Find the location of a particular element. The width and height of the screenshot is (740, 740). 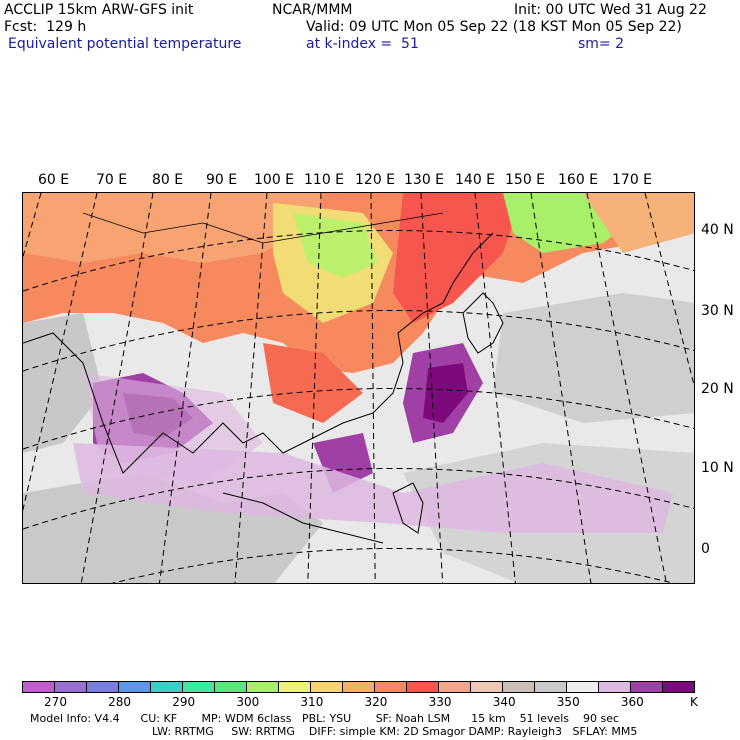

lon-label: 90 E is located at coordinates (222, 180).